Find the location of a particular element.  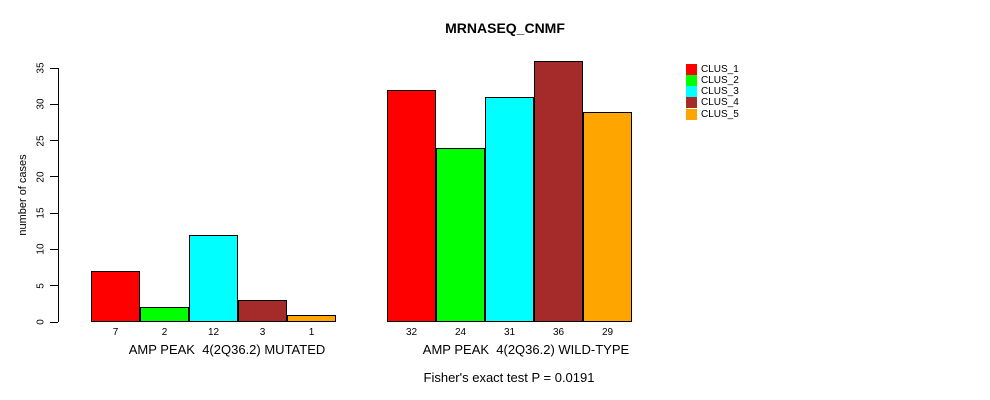

bar-value-label: 12 is located at coordinates (213, 332).